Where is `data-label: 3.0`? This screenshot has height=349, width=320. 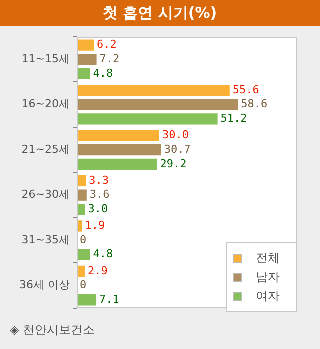
data-label: 3.0 is located at coordinates (98, 209).